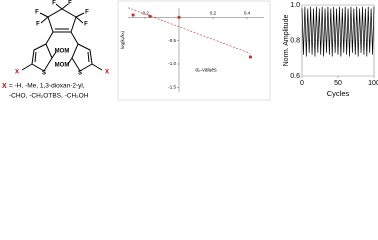  I want to click on y-tick-label: -0.5, so click(172, 40).